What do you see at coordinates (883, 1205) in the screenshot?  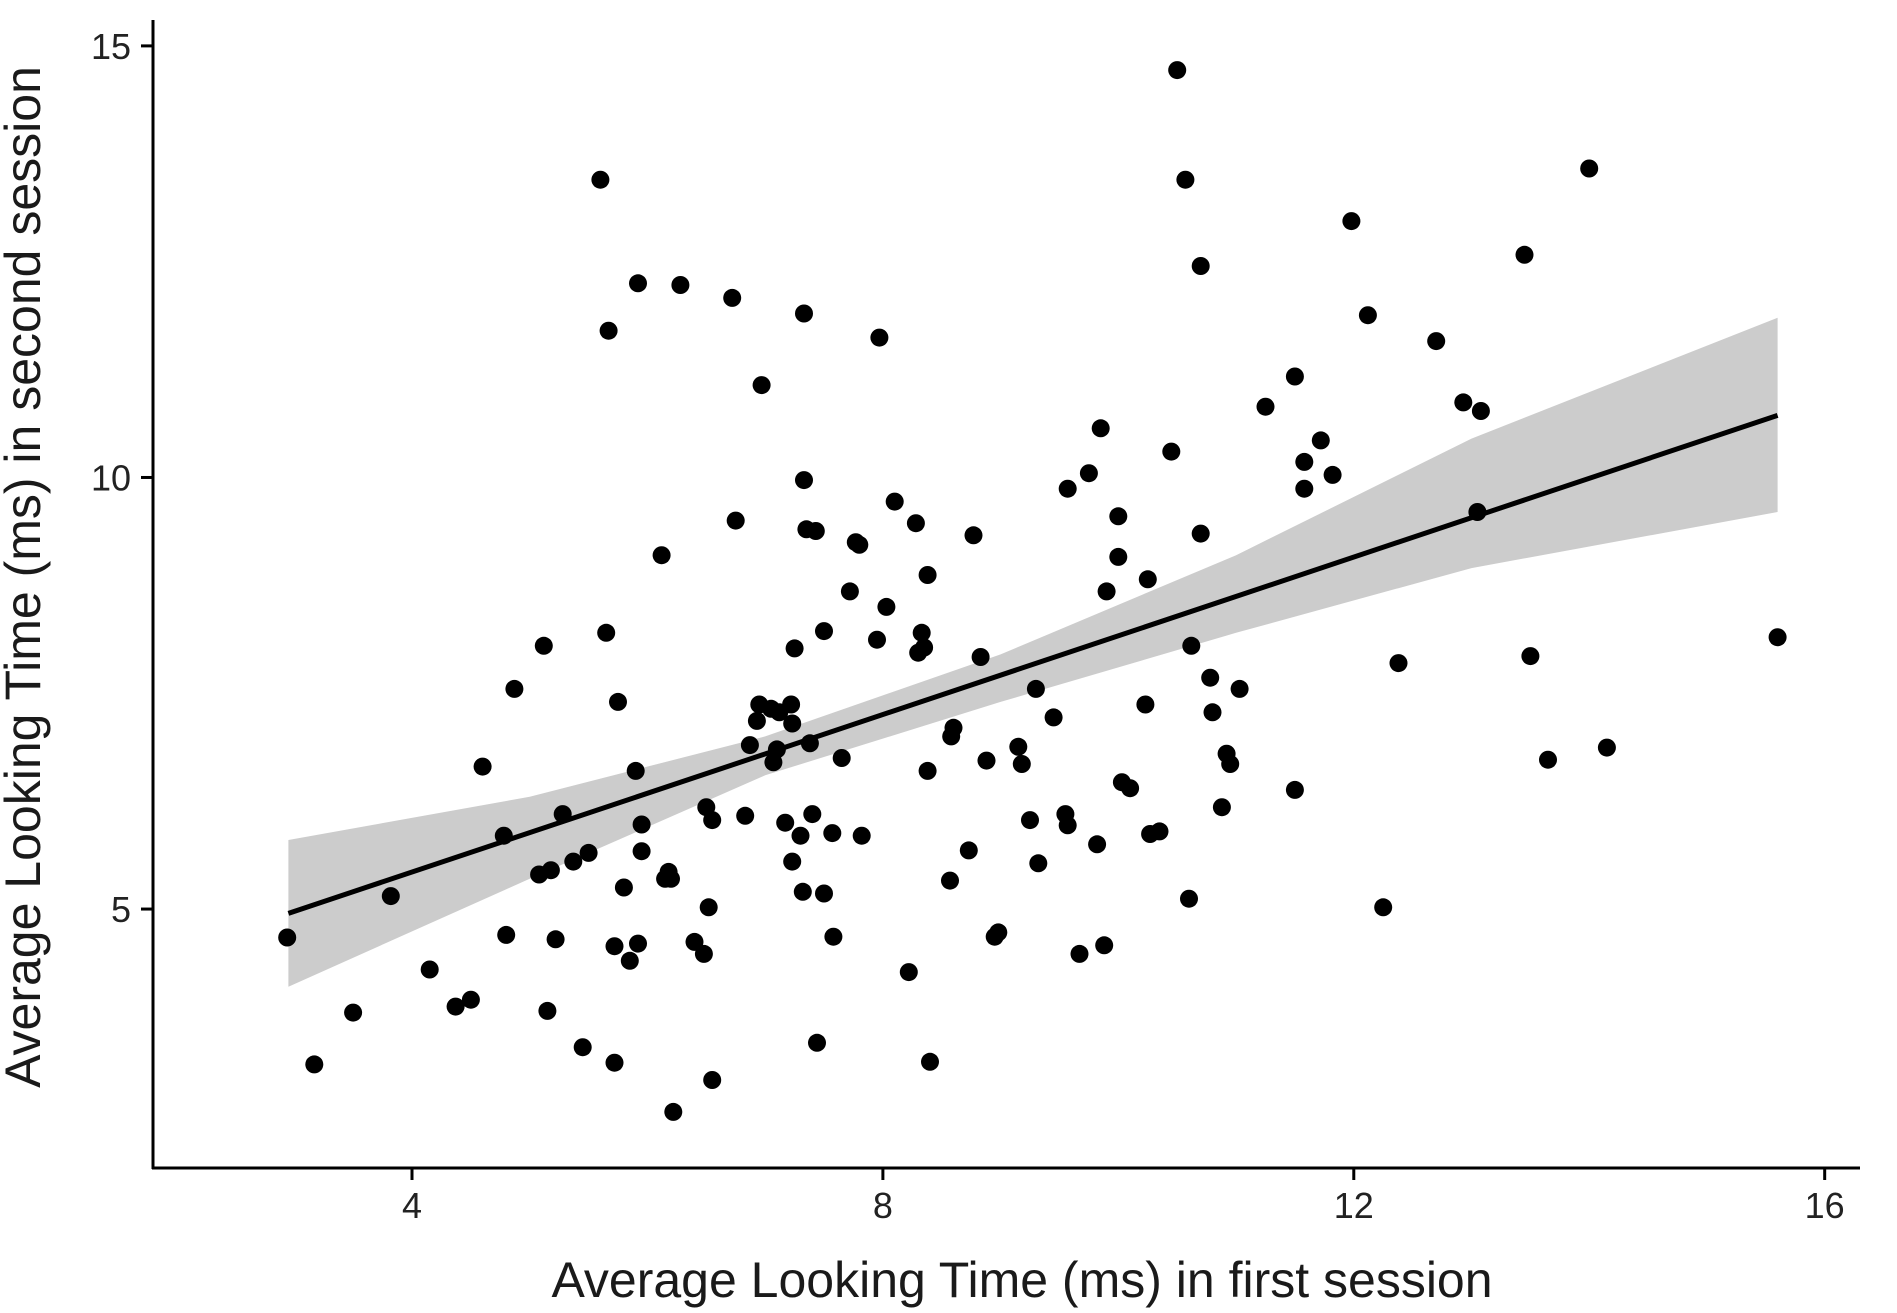 I see `x-tick-label: 8` at bounding box center [883, 1205].